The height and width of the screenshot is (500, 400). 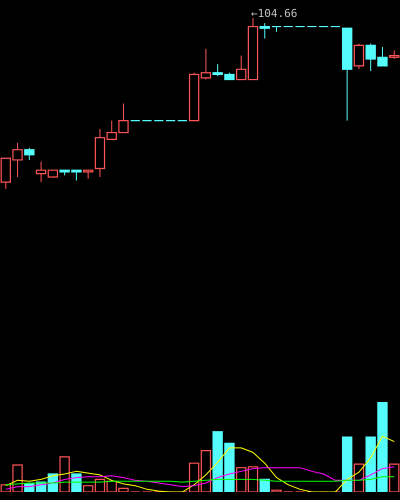 What do you see at coordinates (274, 13) in the screenshot?
I see `annotation: ←104.66` at bounding box center [274, 13].